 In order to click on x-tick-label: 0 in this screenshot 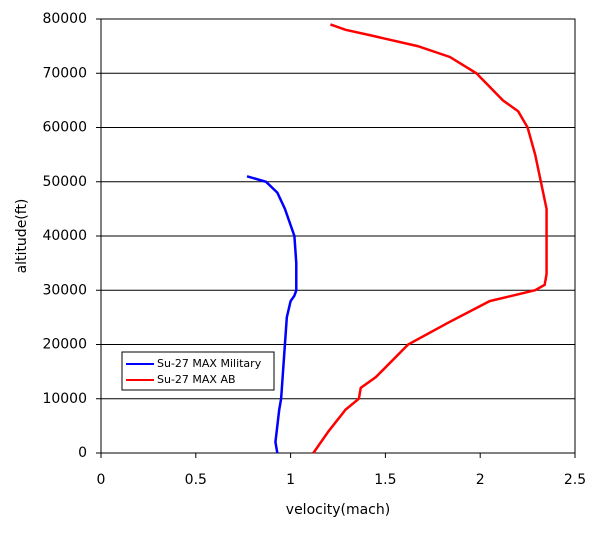, I will do `click(101, 480)`.